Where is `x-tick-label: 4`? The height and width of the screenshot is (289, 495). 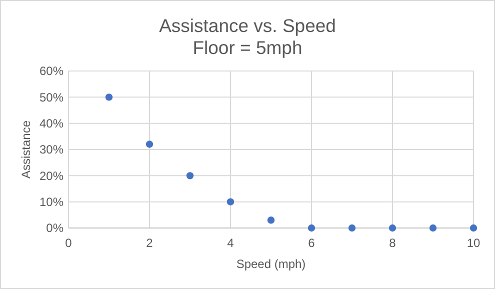 x-tick-label: 4 is located at coordinates (230, 243).